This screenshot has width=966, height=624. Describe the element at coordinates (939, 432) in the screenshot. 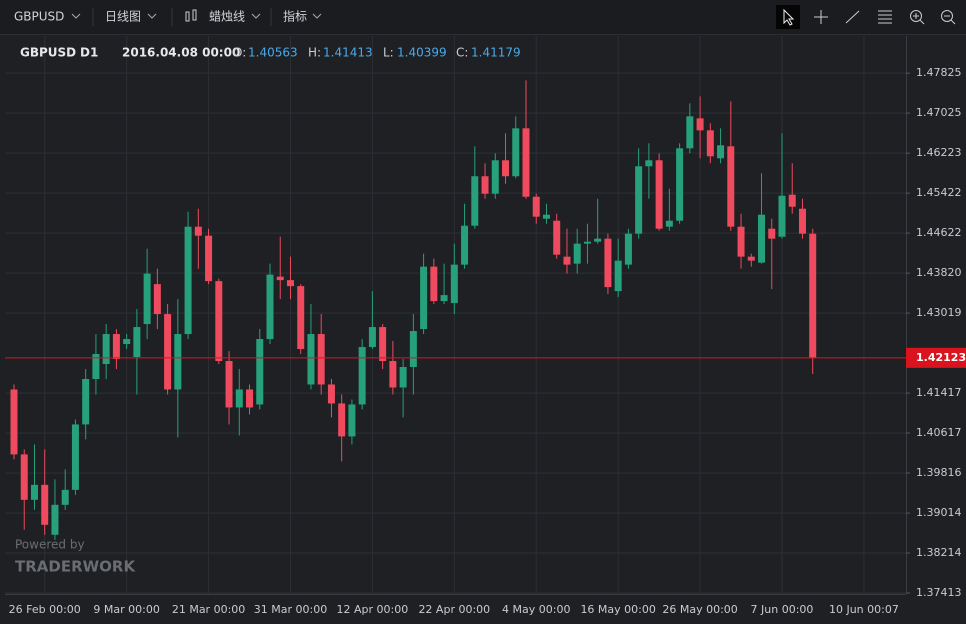

I see `y-tick-label: 1.40617` at that location.